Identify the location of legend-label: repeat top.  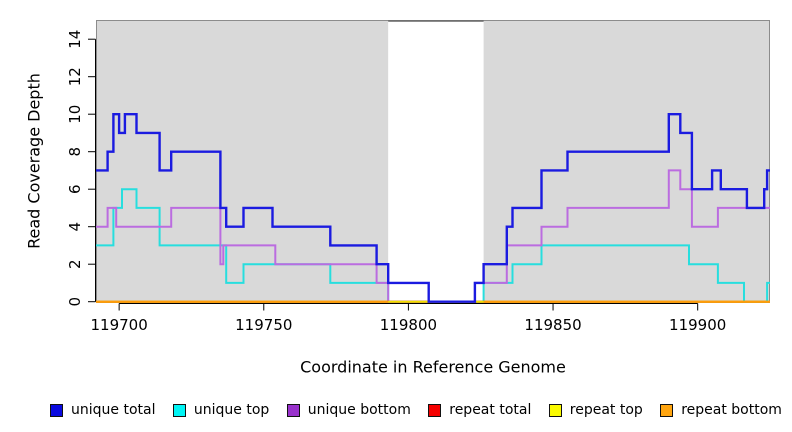
(606, 410).